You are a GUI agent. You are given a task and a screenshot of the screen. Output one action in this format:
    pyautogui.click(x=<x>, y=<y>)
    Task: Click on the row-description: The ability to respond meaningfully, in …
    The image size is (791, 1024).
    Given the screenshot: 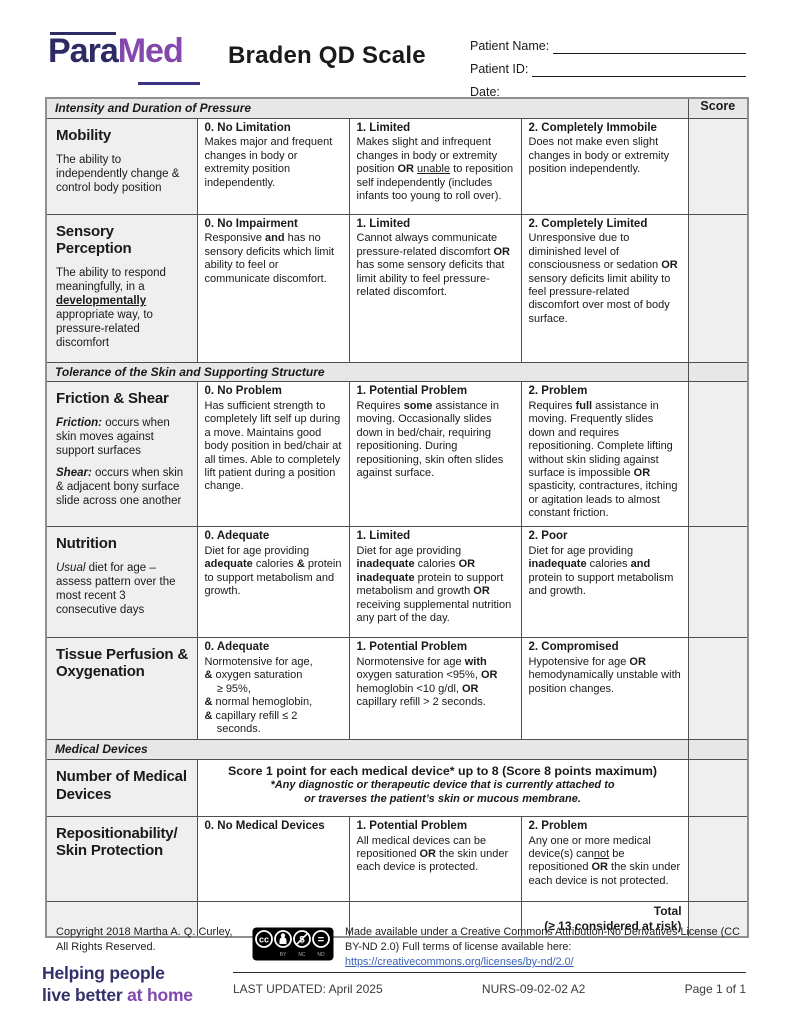 What is the action you would take?
    pyautogui.click(x=111, y=308)
    